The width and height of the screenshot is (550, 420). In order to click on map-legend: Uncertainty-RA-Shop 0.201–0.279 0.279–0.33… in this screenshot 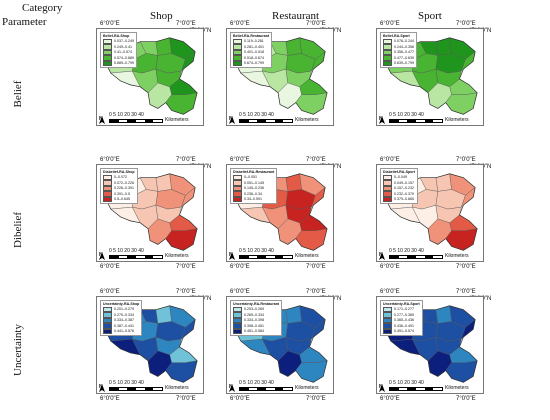, I will do `click(121, 318)`.